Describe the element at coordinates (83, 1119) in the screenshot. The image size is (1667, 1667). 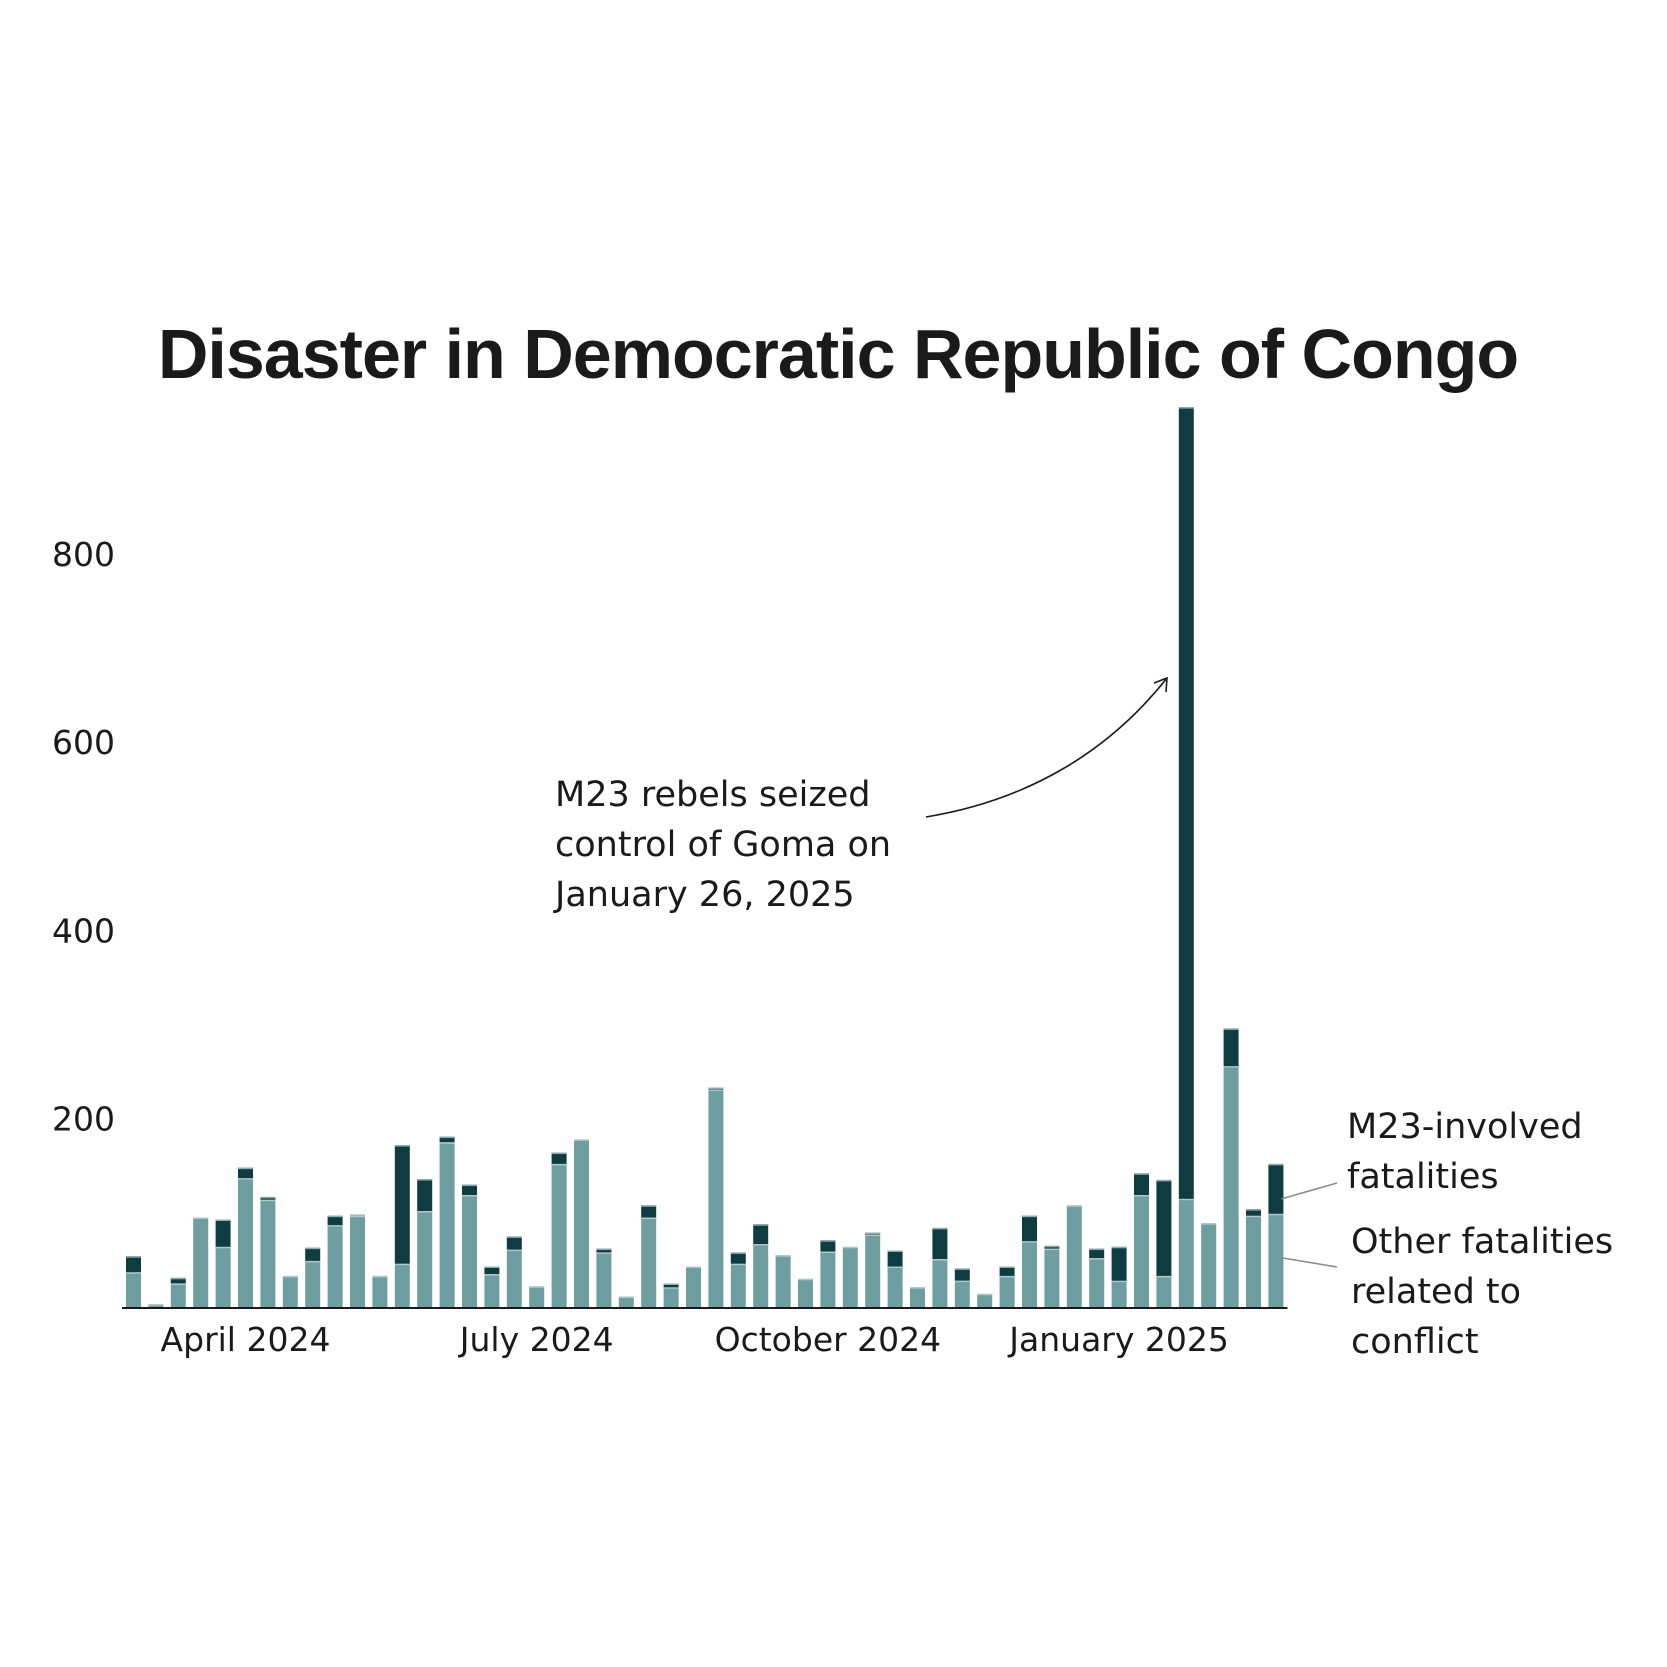
I see `y-tick-label: 200` at that location.